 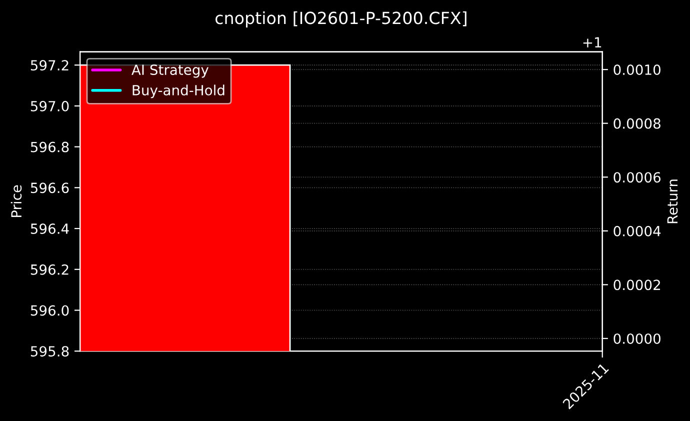 What do you see at coordinates (637, 177) in the screenshot?
I see `y2-tick-label: 0.0006` at bounding box center [637, 177].